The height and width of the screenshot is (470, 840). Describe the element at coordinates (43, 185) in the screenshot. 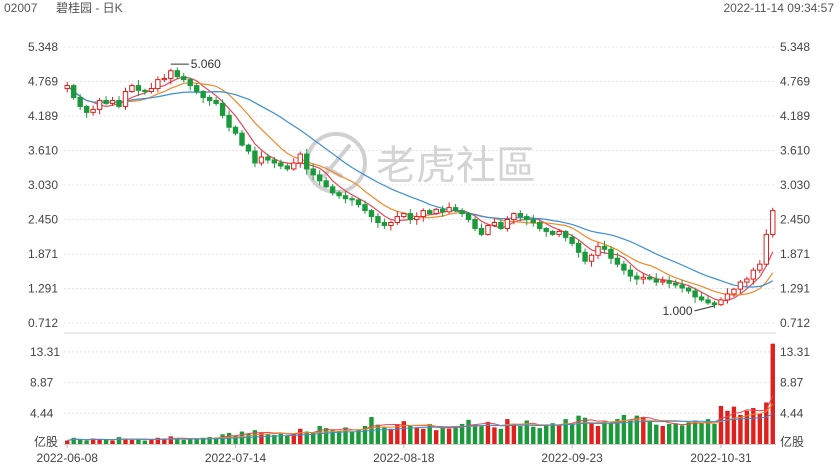

I see `price-tick-left: 3.030` at that location.